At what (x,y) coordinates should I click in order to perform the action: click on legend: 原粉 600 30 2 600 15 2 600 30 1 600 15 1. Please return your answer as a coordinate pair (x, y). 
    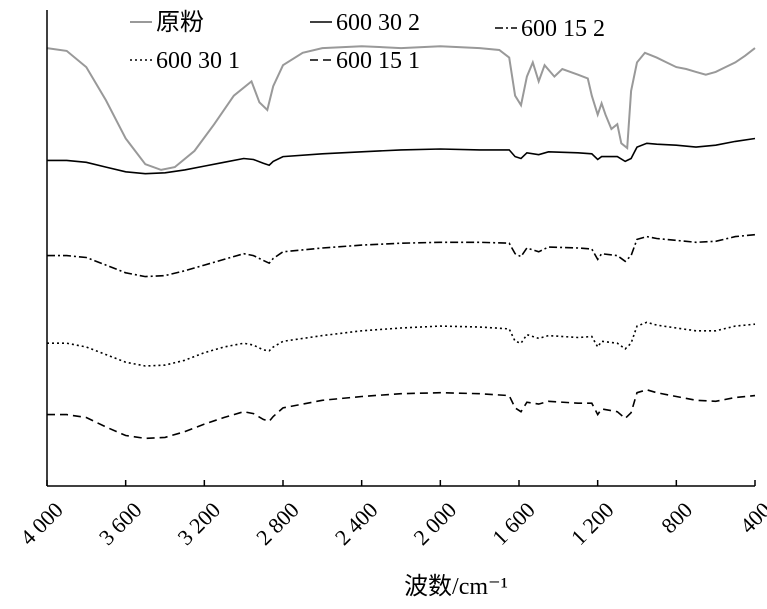
    Looking at the image, I should click on (367, 41).